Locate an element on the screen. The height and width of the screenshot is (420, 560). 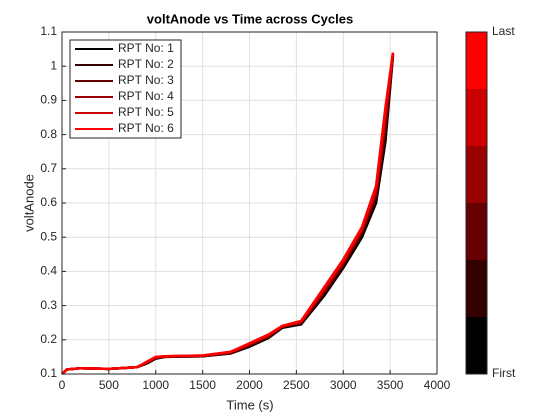
y-tick-label: 0.6 is located at coordinates (48, 202).